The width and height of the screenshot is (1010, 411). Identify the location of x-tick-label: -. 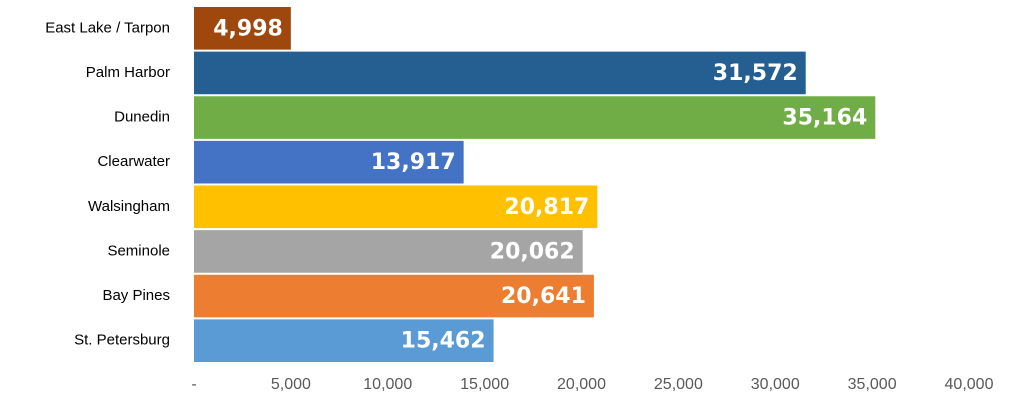
(193, 384).